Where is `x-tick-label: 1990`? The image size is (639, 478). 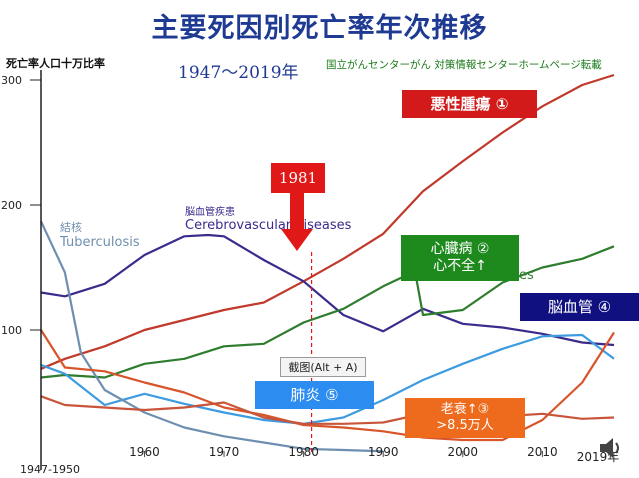
x-tick-label: 1990 is located at coordinates (383, 452).